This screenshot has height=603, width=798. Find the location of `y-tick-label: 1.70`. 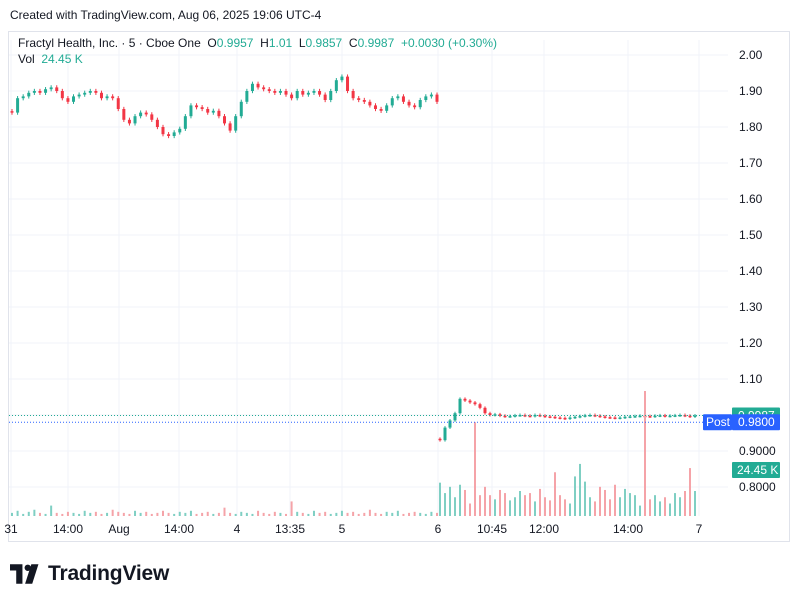

y-tick-label: 1.70 is located at coordinates (751, 163).